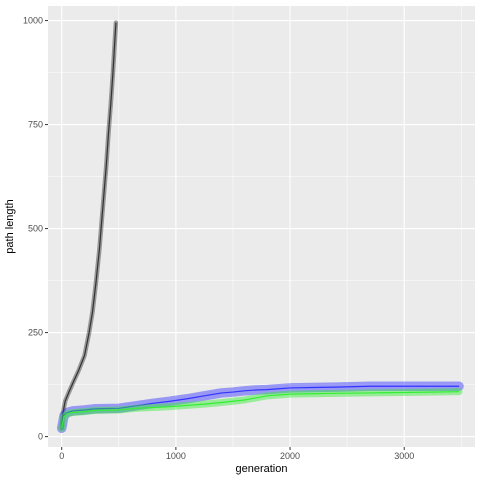  Describe the element at coordinates (176, 456) in the screenshot. I see `x-tick-label: 1000` at that location.